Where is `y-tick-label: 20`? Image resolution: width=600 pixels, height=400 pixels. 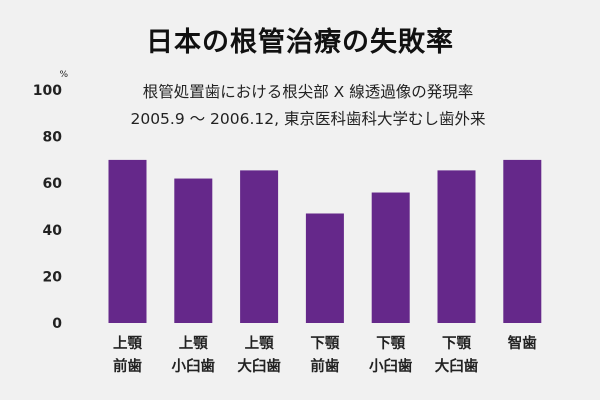
y-tick-label: 20 is located at coordinates (53, 277).